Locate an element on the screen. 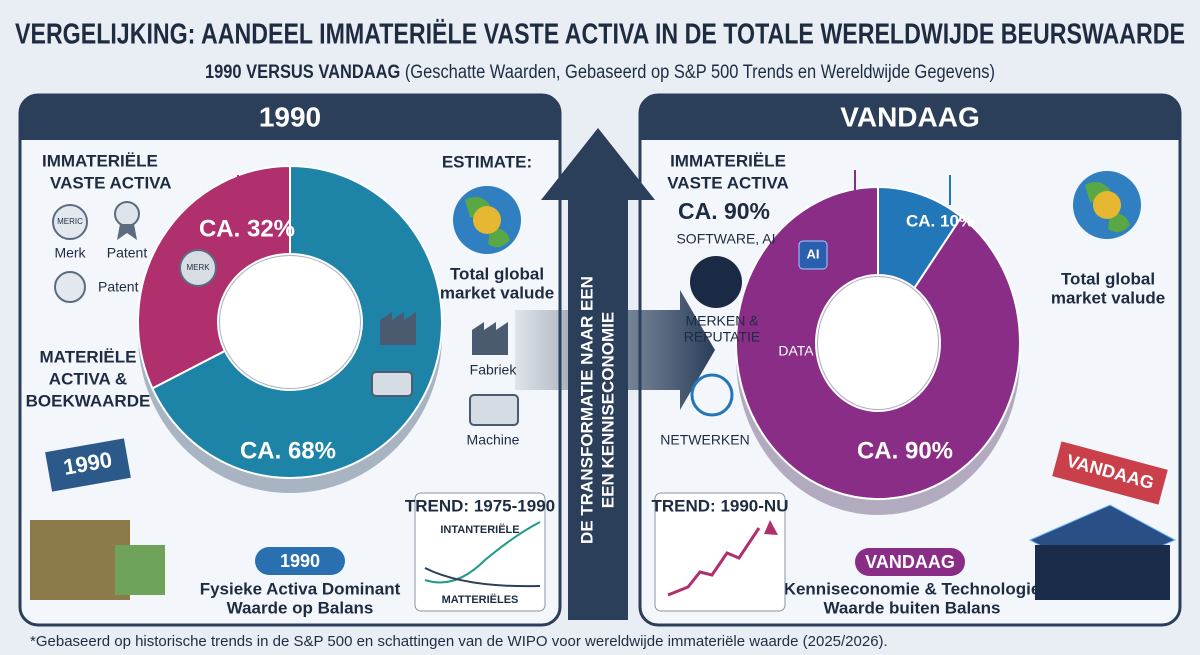  trend-box is located at coordinates (720, 552).